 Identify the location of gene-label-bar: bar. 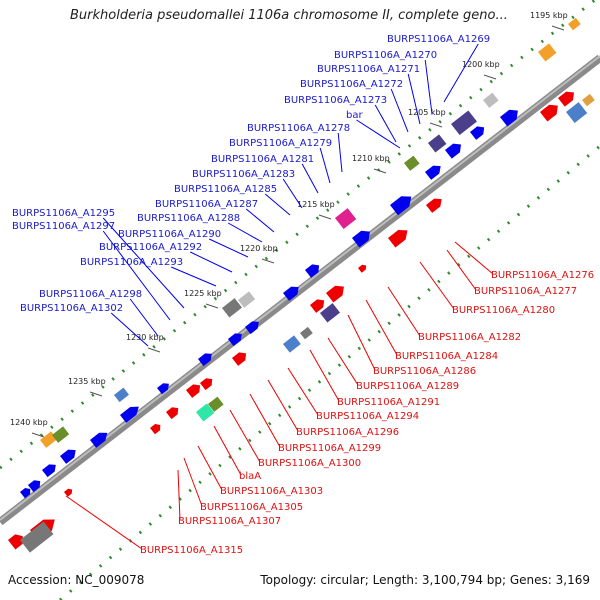
(354, 115).